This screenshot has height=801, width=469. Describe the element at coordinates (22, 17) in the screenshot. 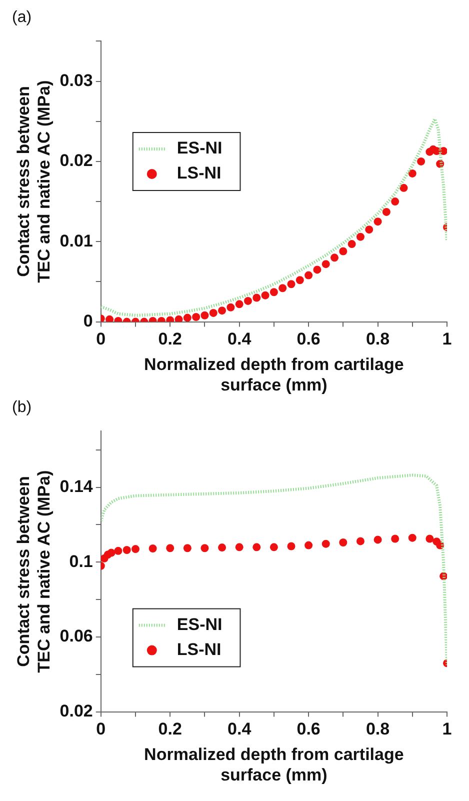

I see `chart-title: (a)` at that location.